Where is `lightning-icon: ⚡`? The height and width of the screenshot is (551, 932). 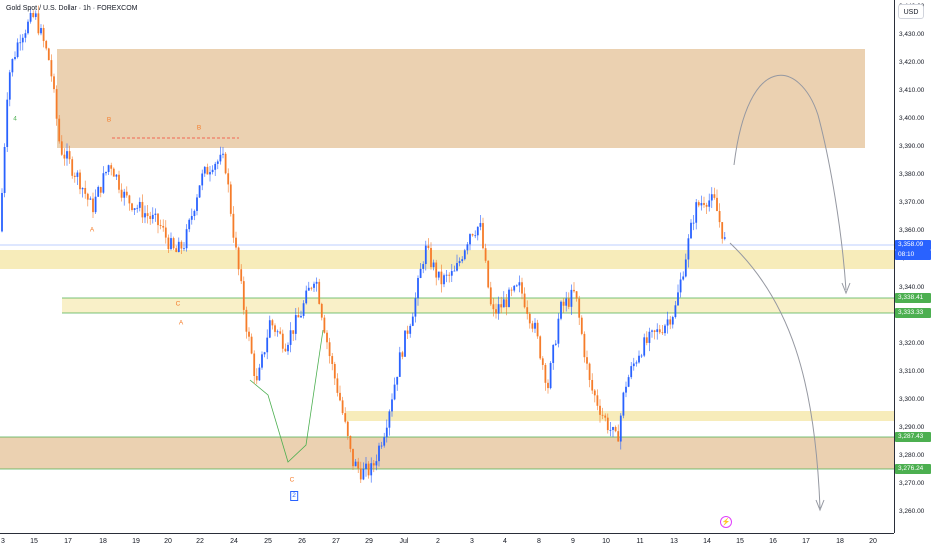 lightning-icon: ⚡ is located at coordinates (726, 522).